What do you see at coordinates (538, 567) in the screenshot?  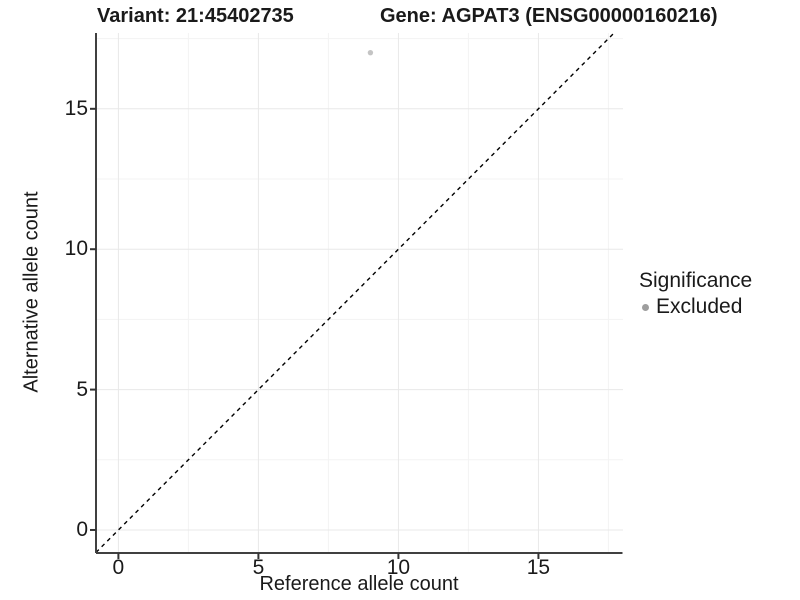 I see `x-tick-label: 15` at bounding box center [538, 567].